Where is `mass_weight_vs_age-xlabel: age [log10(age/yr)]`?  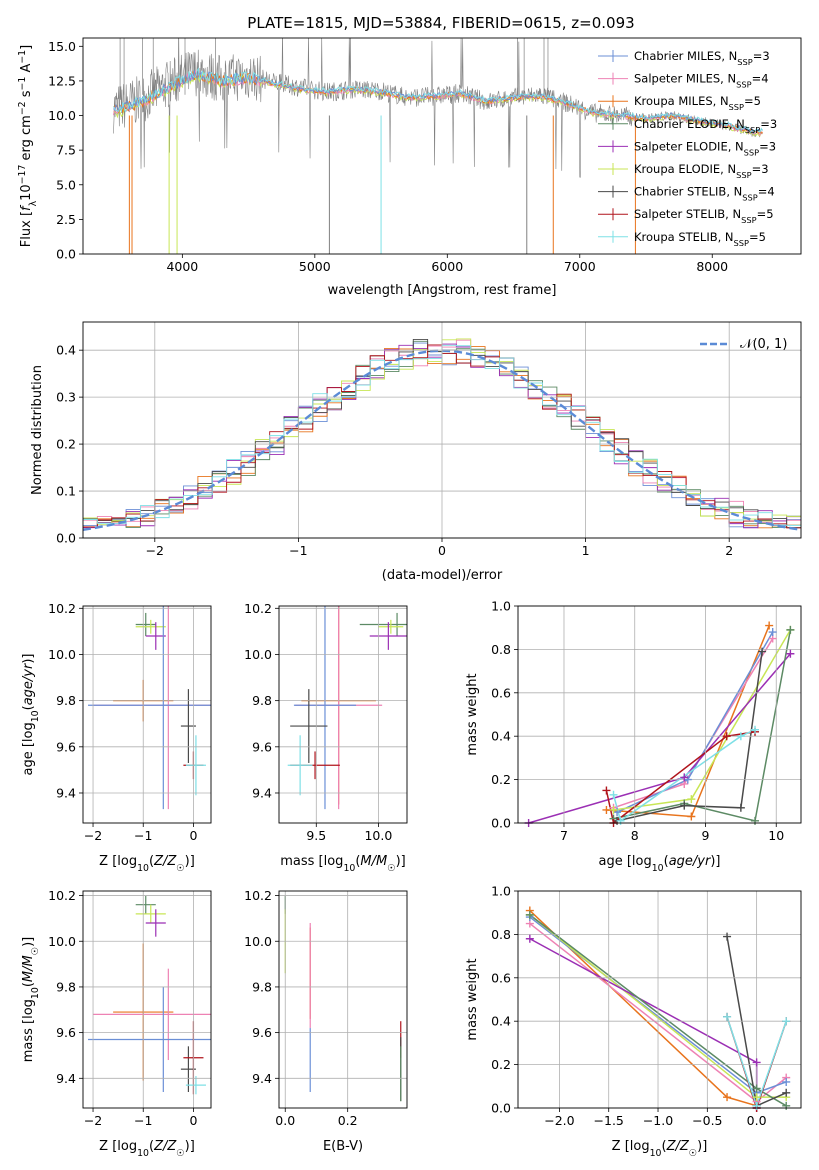 mass_weight_vs_age-xlabel: age [log10(age/yr)] is located at coordinates (659, 864).